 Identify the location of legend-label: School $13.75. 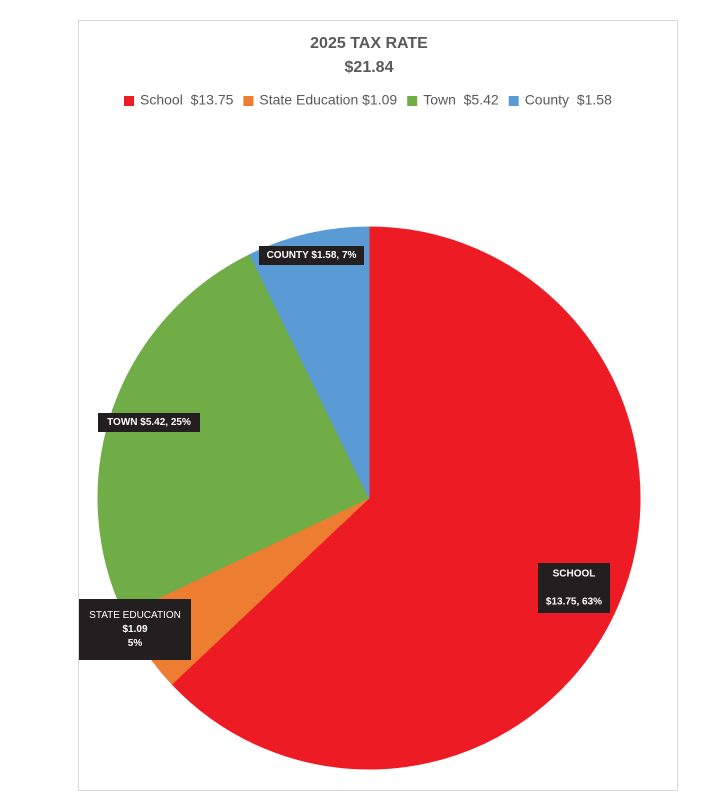
(187, 100).